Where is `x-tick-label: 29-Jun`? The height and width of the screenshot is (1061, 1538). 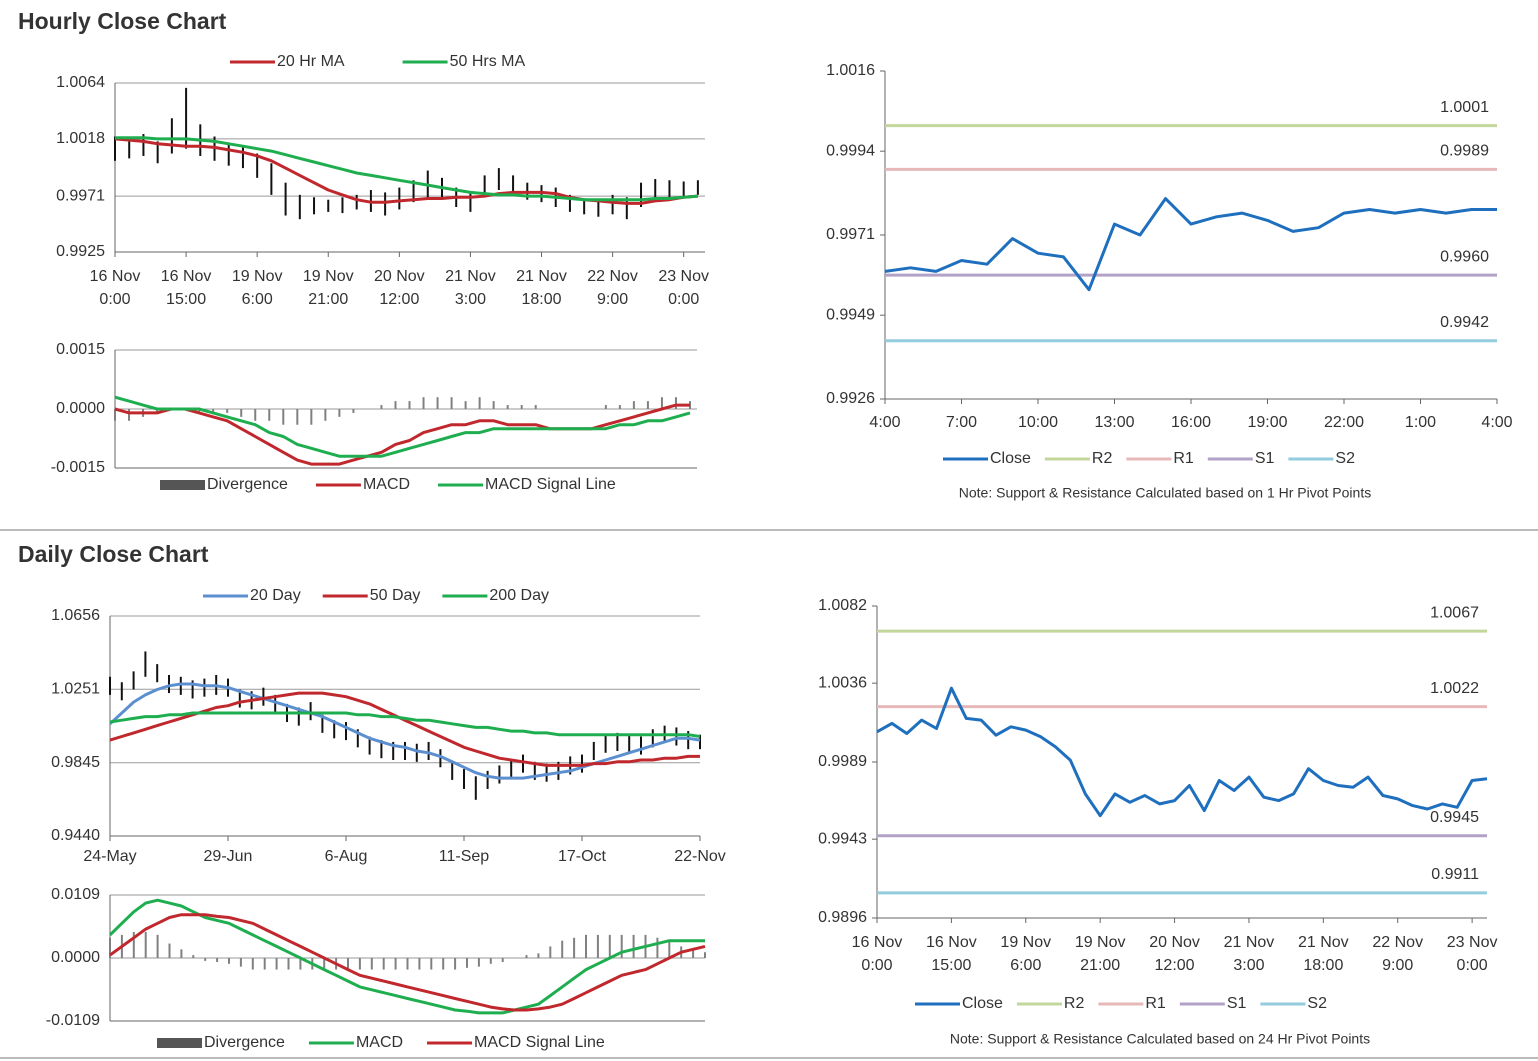
x-tick-label: 29-Jun is located at coordinates (228, 856).